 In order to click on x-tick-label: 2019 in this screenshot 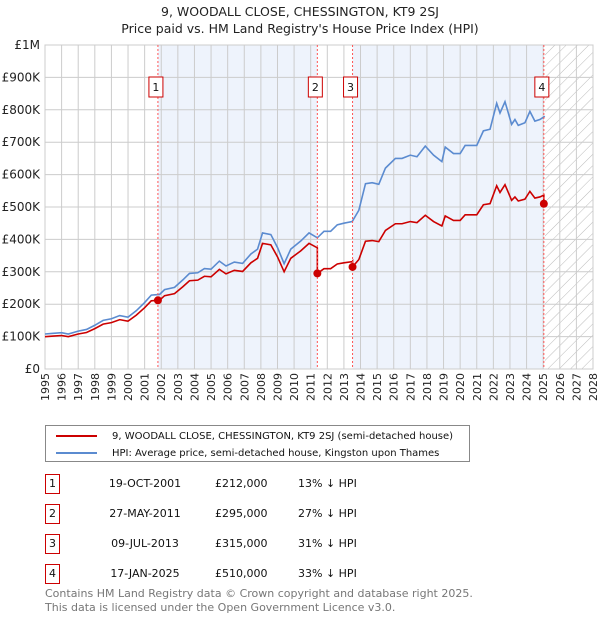, I will do `click(444, 387)`.